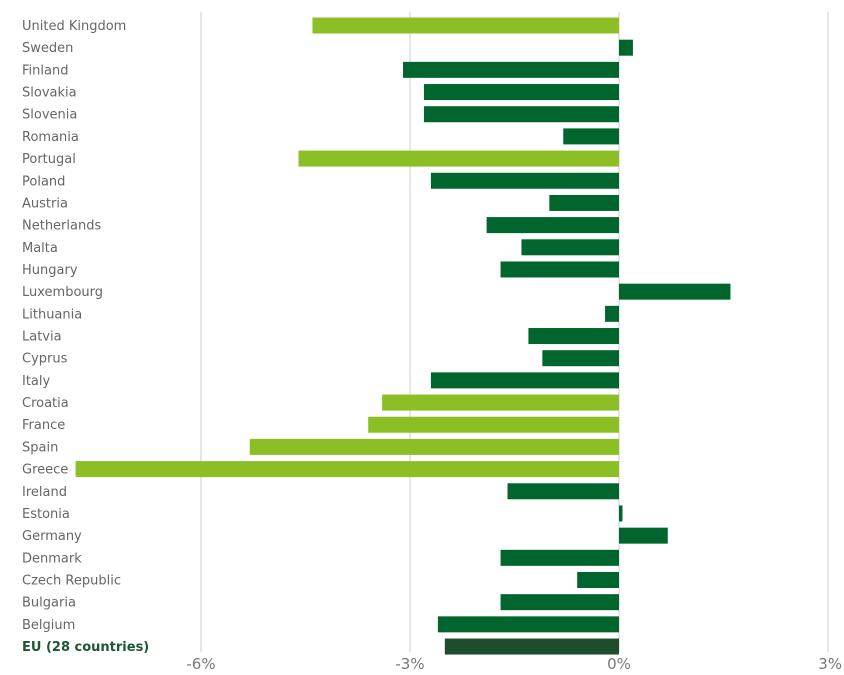 The image size is (844, 675). Describe the element at coordinates (626, 47) in the screenshot. I see `bar-sweden` at that location.